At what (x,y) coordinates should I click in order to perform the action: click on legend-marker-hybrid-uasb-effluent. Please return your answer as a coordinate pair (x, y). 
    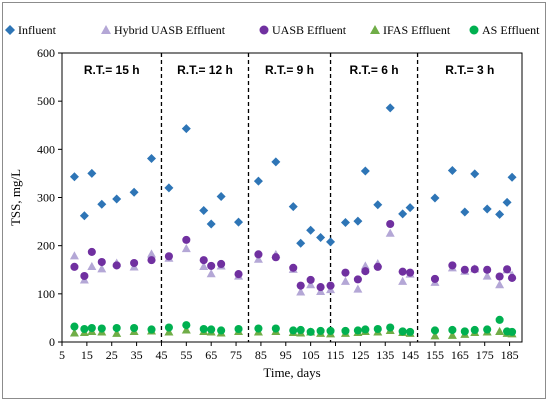
    Looking at the image, I should click on (106, 29).